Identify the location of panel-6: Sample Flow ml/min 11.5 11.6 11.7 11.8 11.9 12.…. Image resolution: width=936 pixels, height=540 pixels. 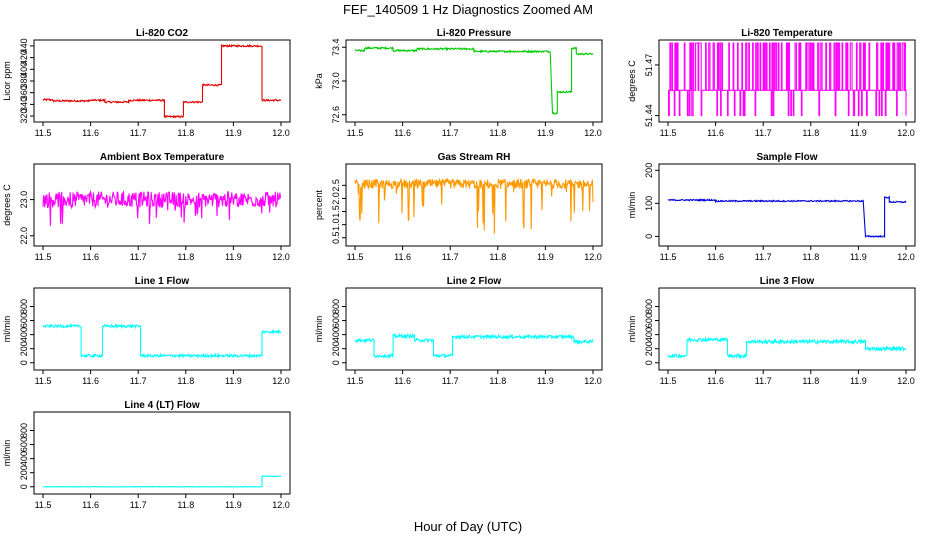
(771, 207).